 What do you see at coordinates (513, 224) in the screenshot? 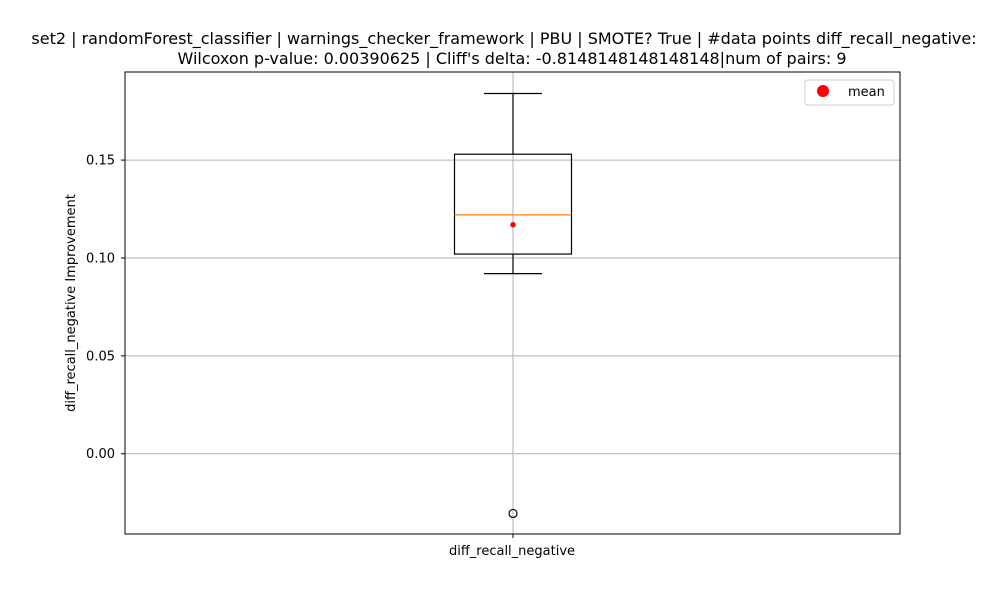
I see `mean-marker` at bounding box center [513, 224].